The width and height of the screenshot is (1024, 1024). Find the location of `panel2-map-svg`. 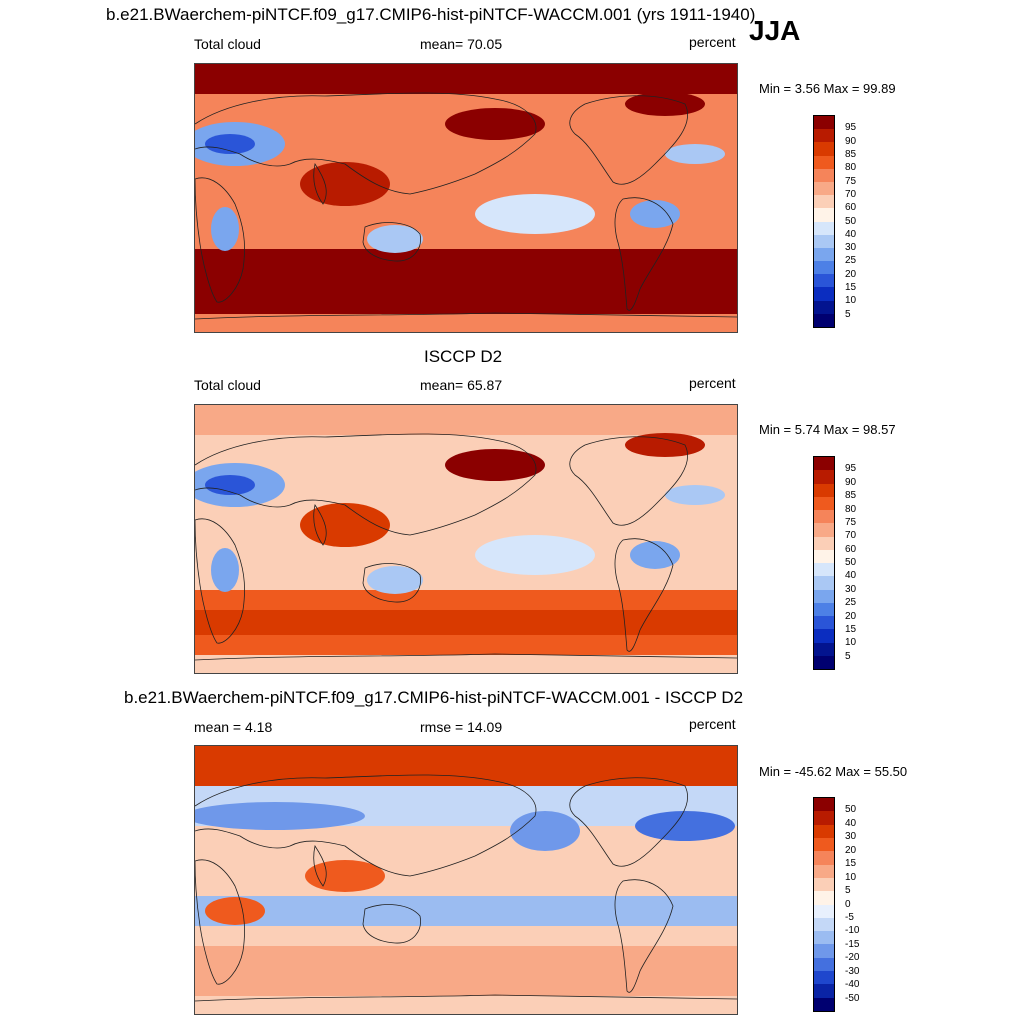

panel2-map-svg is located at coordinates (466, 539).